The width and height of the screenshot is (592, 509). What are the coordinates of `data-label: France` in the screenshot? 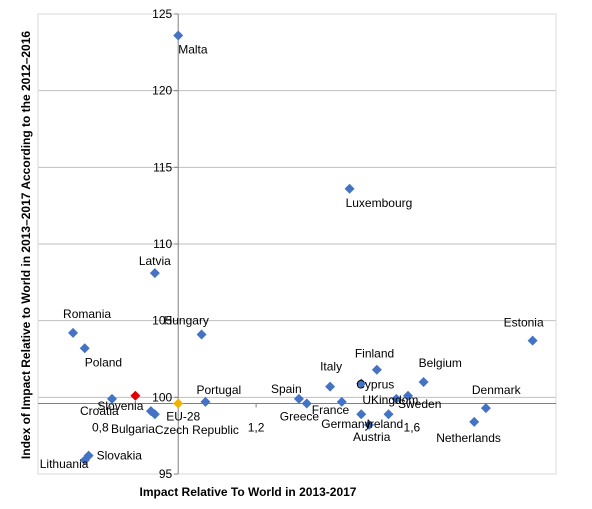 It's located at (331, 410).